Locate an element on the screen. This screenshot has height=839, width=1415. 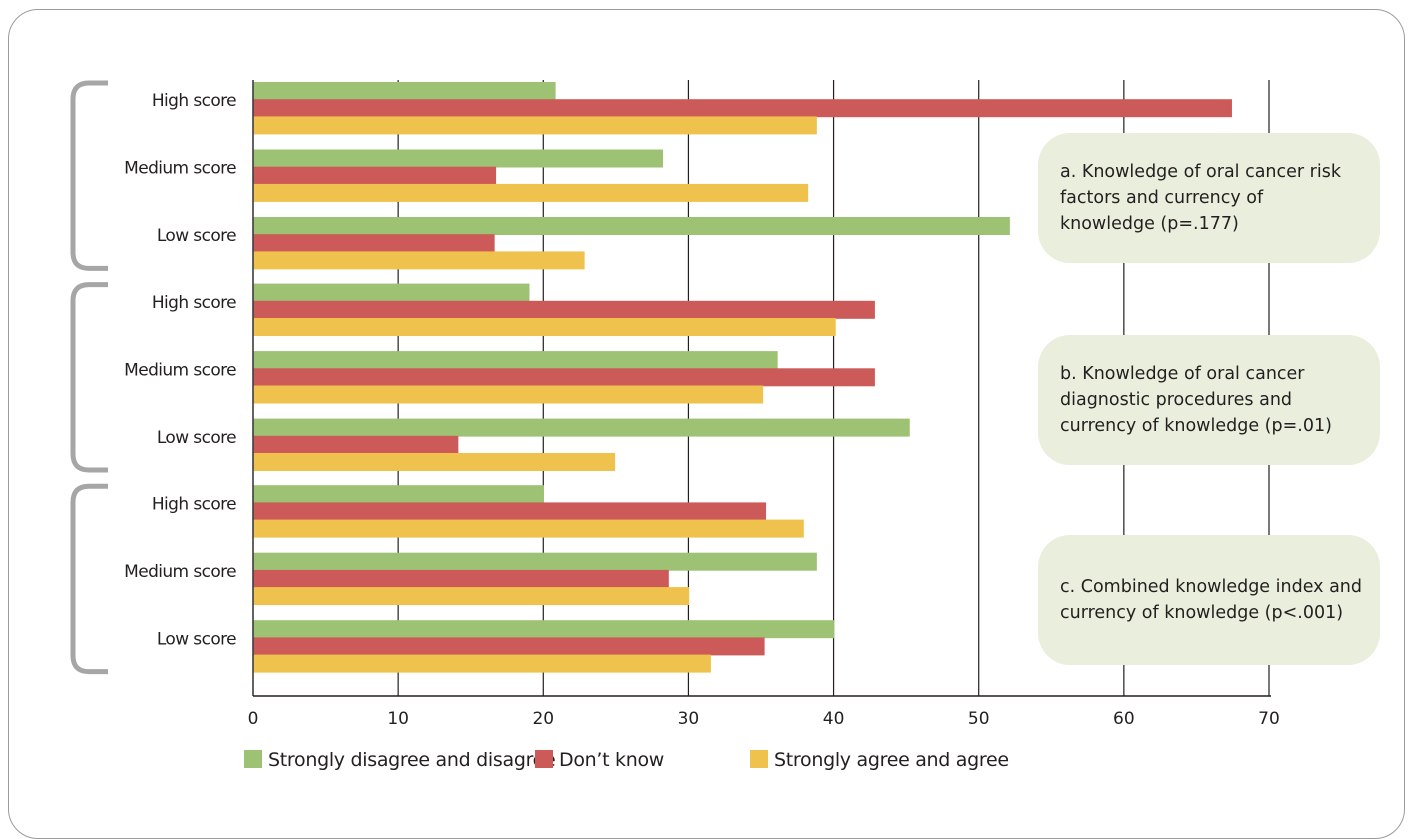
x-tick-label-60: 60 is located at coordinates (1124, 719).